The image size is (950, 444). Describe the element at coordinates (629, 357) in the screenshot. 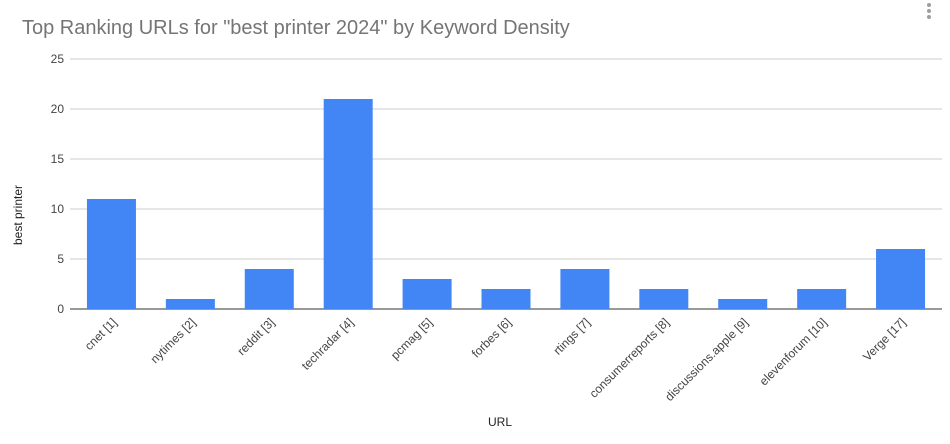

I see `x-tick-label: consumerreports [8]` at that location.